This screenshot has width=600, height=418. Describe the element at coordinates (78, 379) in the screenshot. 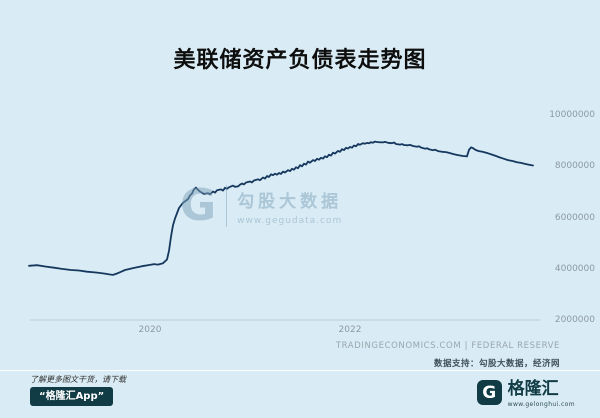

I see `footer-promo-text: 了解更多图文干货，请下载` at that location.